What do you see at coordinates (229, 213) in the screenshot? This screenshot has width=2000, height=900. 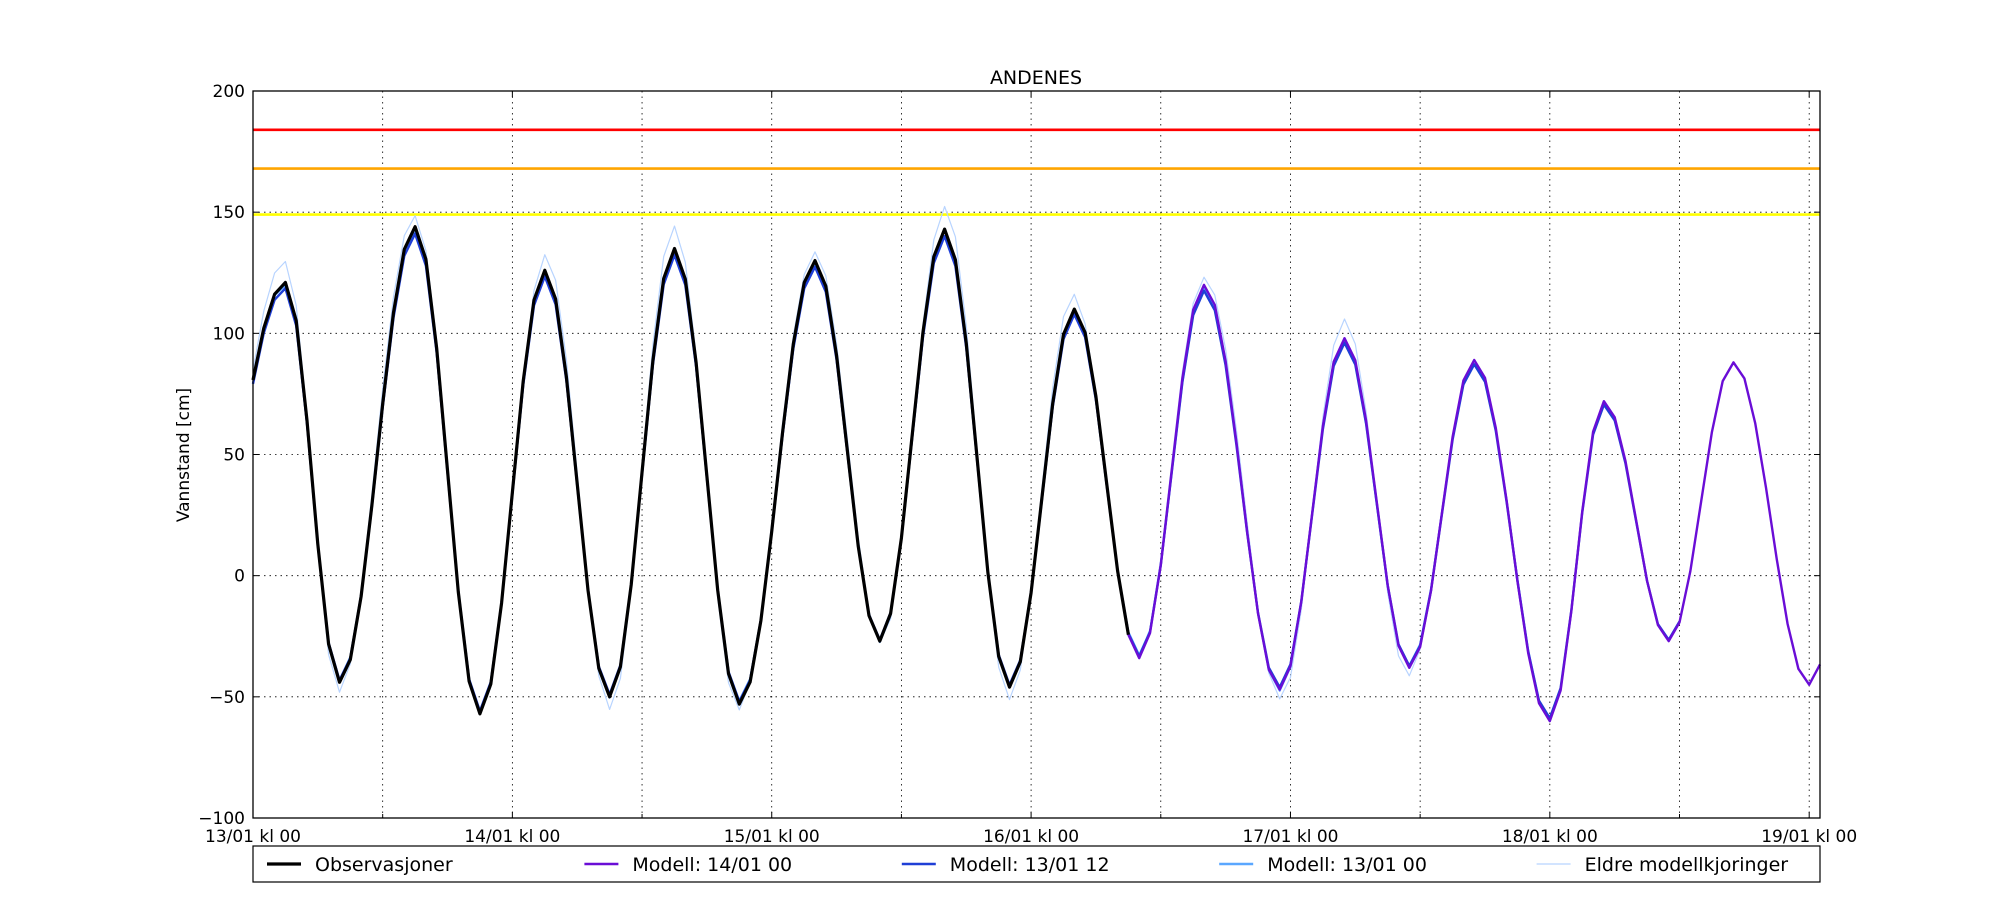 I see `y-tick-label: 150` at bounding box center [229, 213].